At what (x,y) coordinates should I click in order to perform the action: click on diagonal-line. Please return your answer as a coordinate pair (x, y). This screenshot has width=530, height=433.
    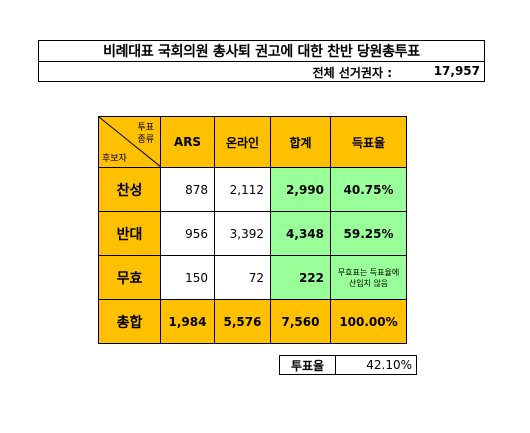
    Looking at the image, I should click on (129, 142).